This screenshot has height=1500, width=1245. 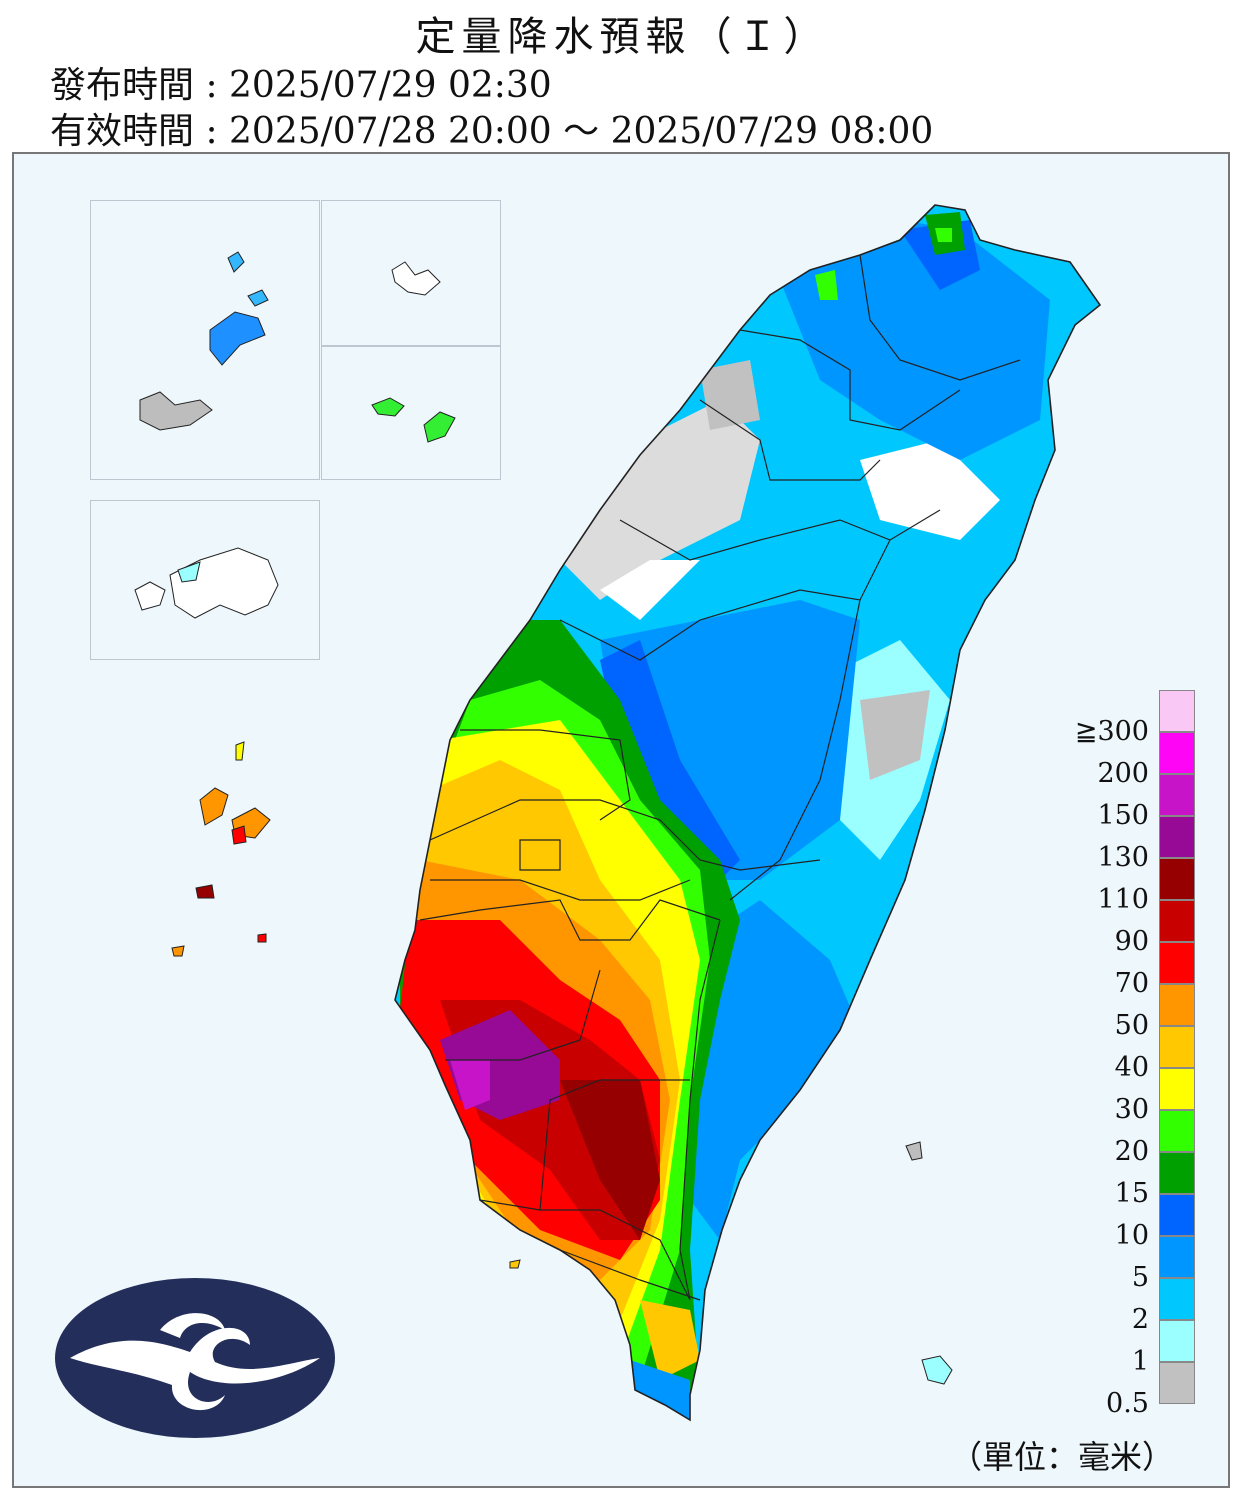 What do you see at coordinates (1111, 731) in the screenshot?
I see `legend-label: ≧300` at bounding box center [1111, 731].